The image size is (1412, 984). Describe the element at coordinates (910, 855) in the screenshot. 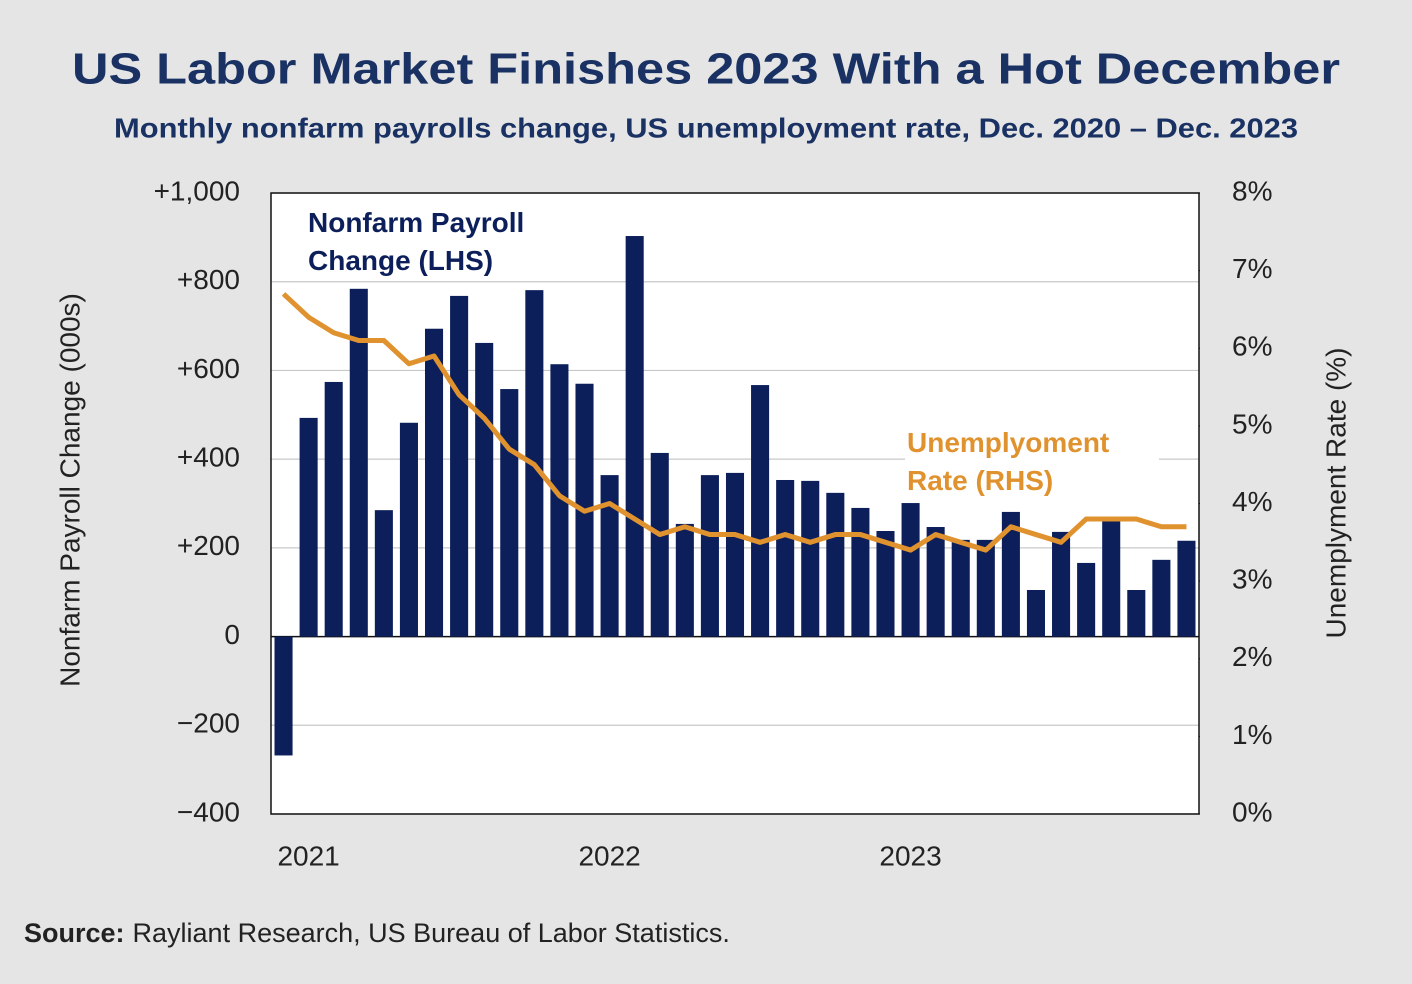

I see `x-tick-label: 2023` at that location.